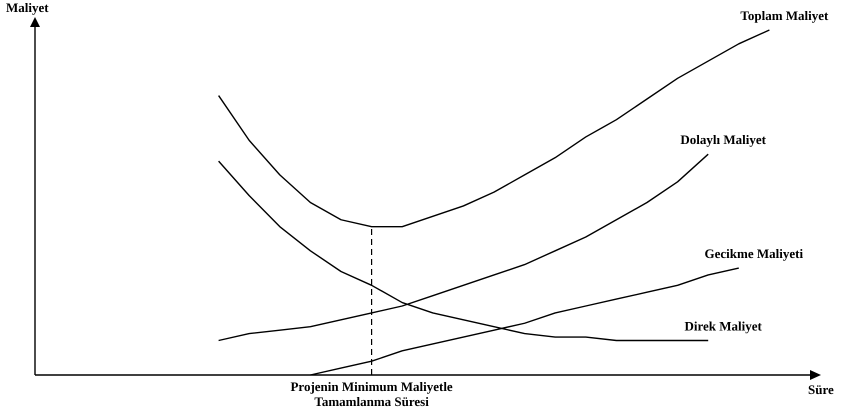 The image size is (842, 410). What do you see at coordinates (821, 389) in the screenshot?
I see `x-axis-title: Süre` at bounding box center [821, 389].